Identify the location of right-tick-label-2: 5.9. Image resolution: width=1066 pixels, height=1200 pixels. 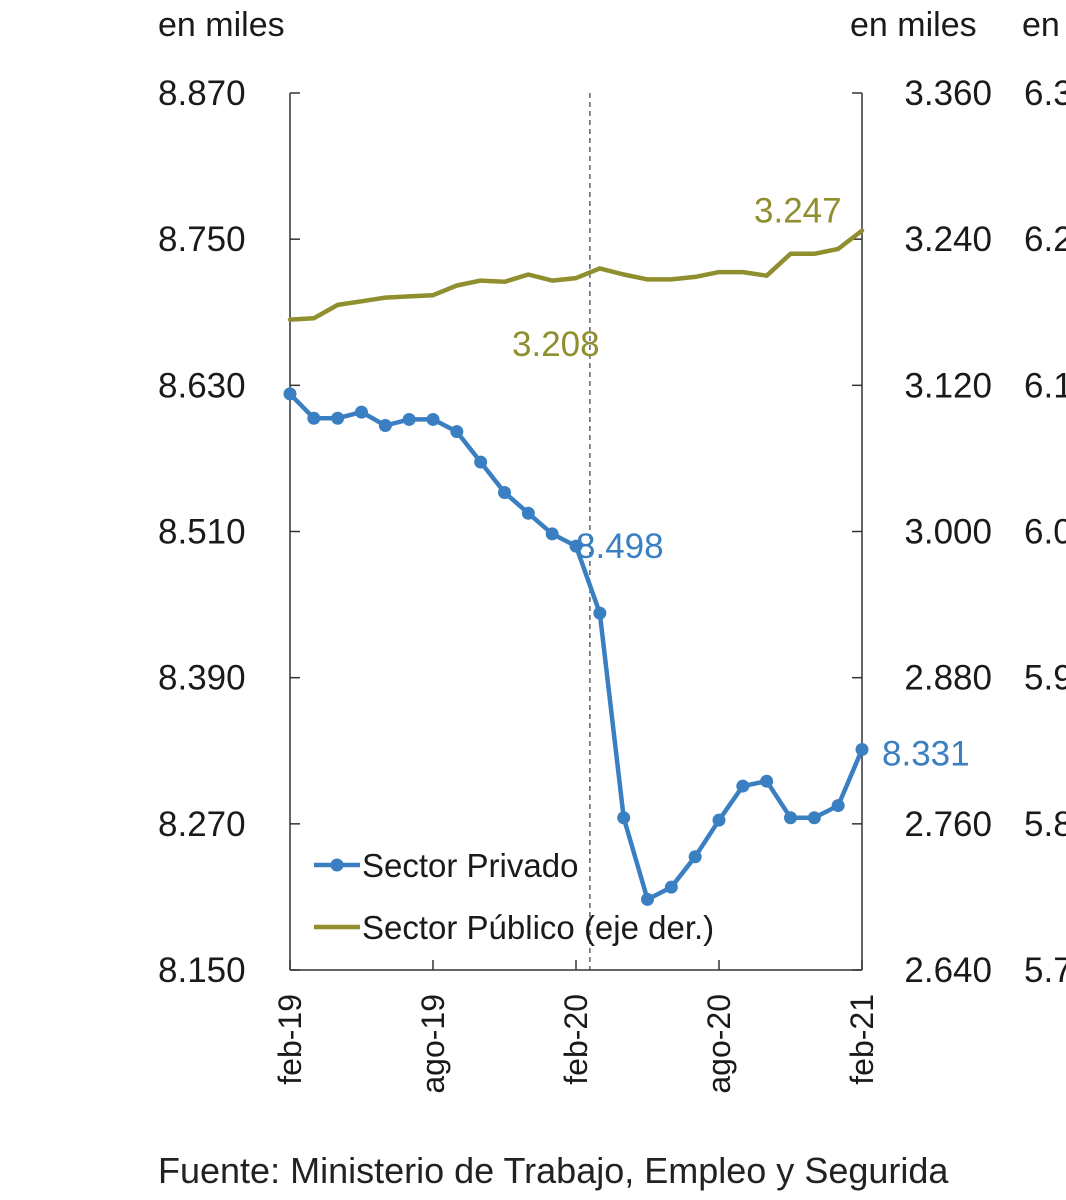
(1045, 678).